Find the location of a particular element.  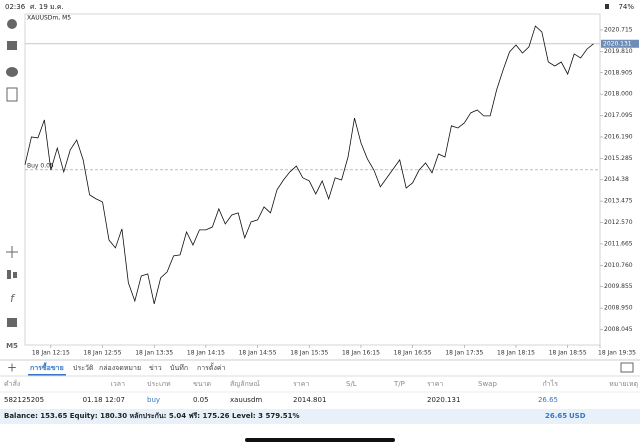

y-tick-label: 2014.38 is located at coordinates (616, 179).